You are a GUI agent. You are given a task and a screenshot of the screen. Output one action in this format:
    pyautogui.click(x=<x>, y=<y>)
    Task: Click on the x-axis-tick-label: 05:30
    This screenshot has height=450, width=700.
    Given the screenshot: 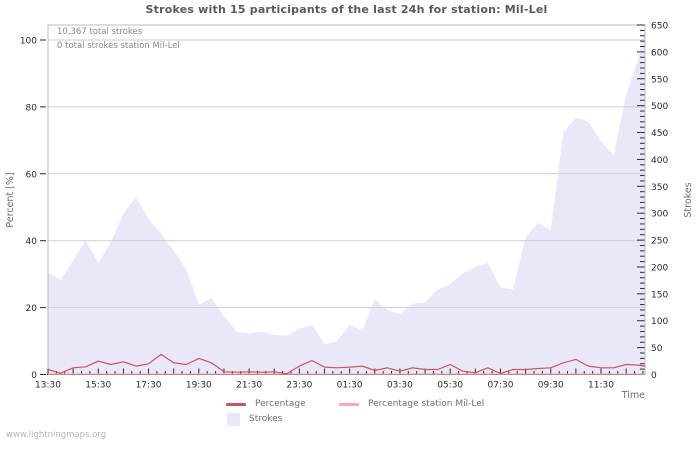 What is the action you would take?
    pyautogui.click(x=450, y=386)
    